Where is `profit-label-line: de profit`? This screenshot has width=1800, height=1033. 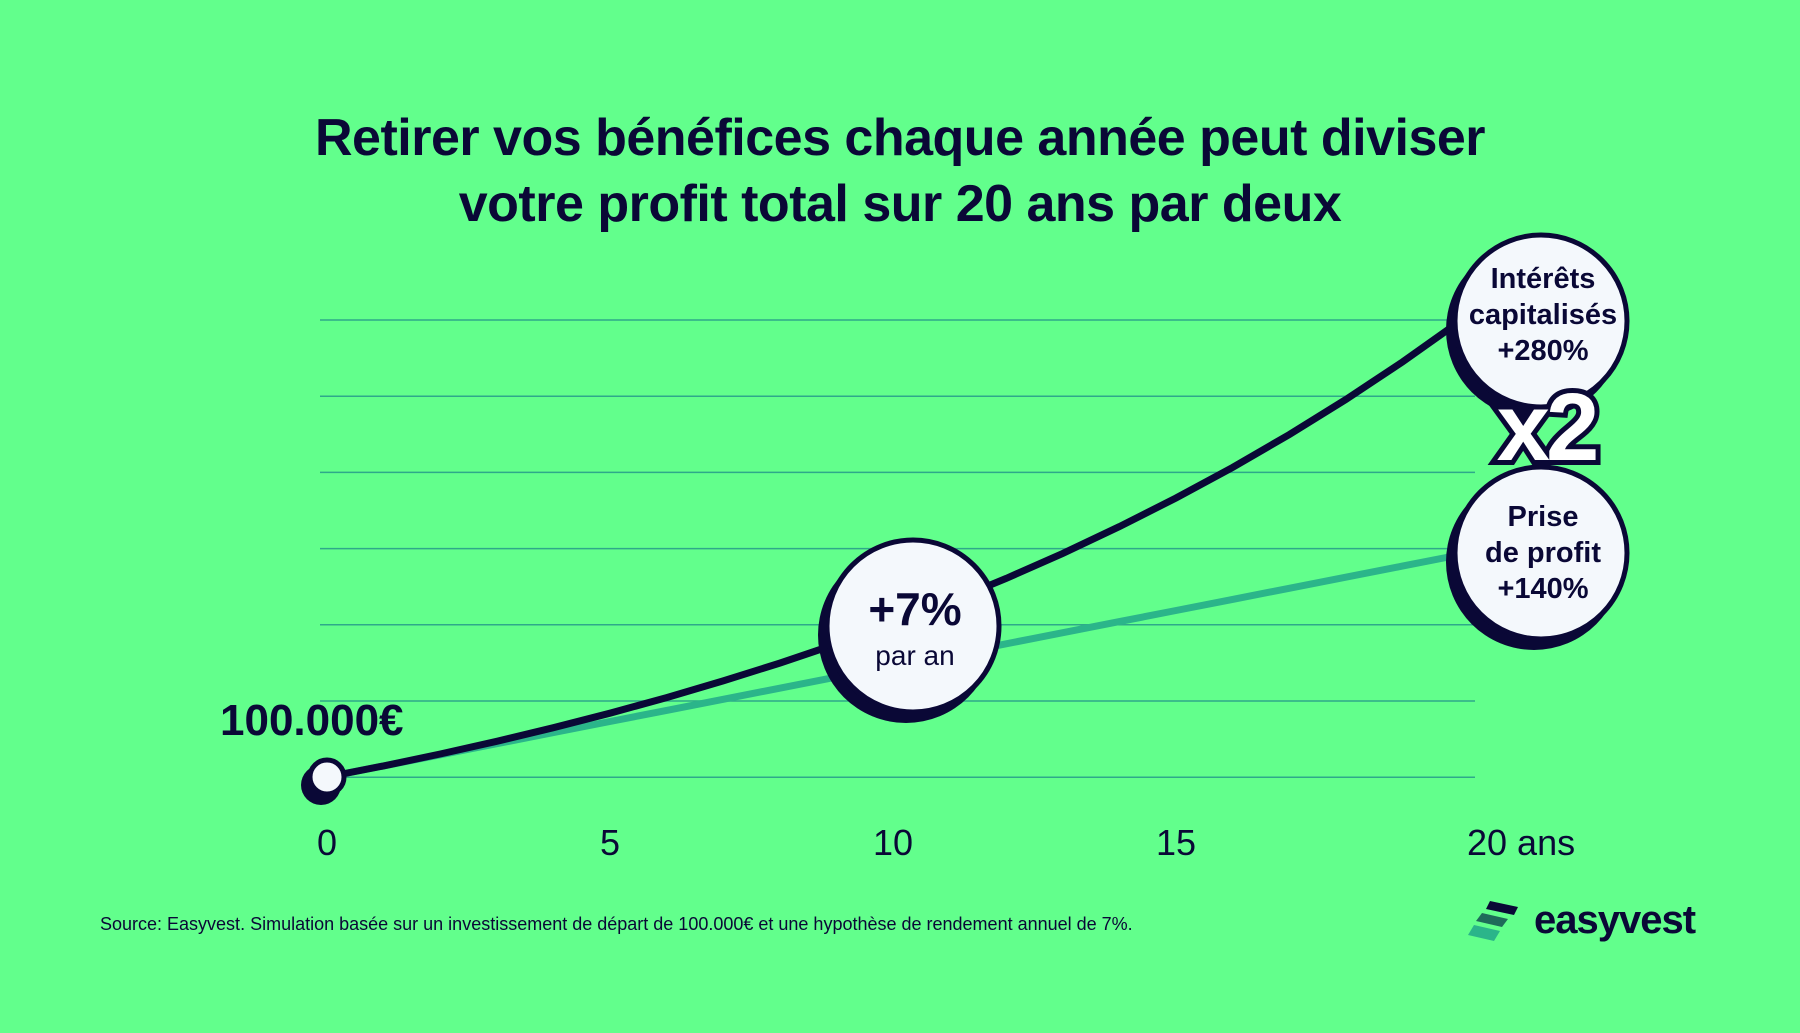
profit-label-line: de profit is located at coordinates (1543, 553).